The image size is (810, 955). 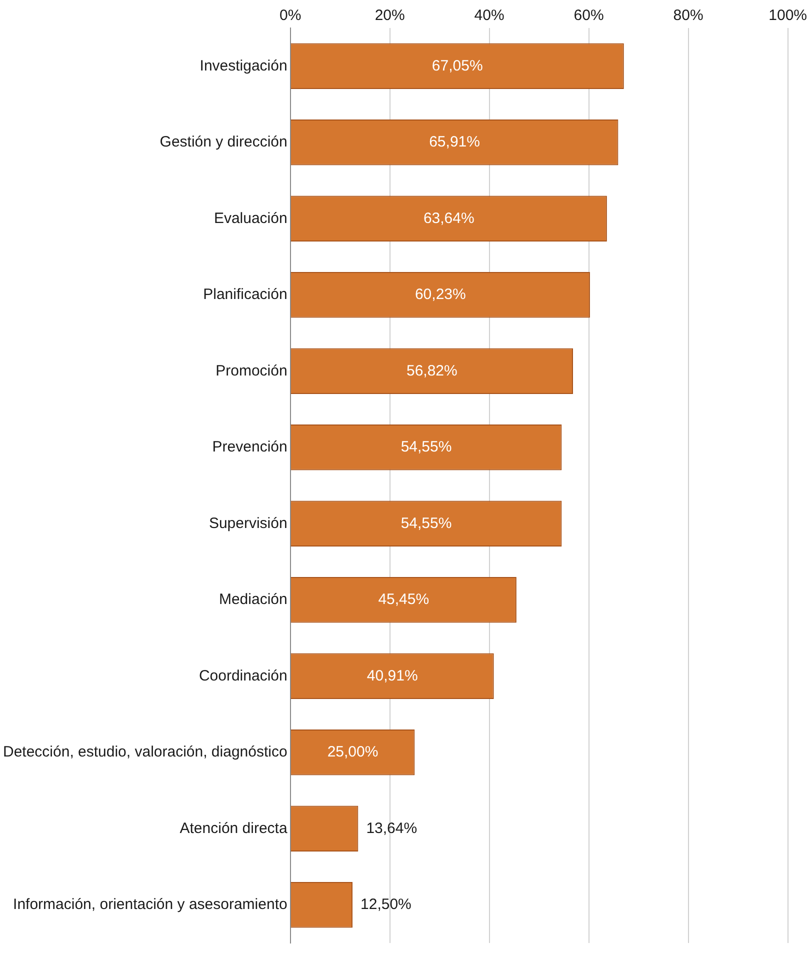 What do you see at coordinates (290, 15) in the screenshot?
I see `x-tick-label: 0%` at bounding box center [290, 15].